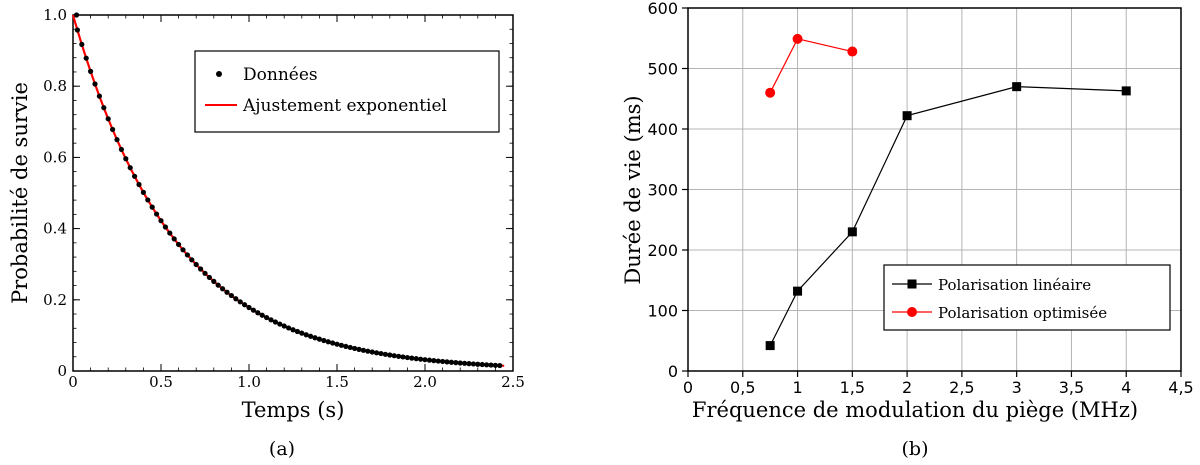  Describe the element at coordinates (280, 75) in the screenshot. I see `chart-a-legend-label-donnees: Données` at that location.